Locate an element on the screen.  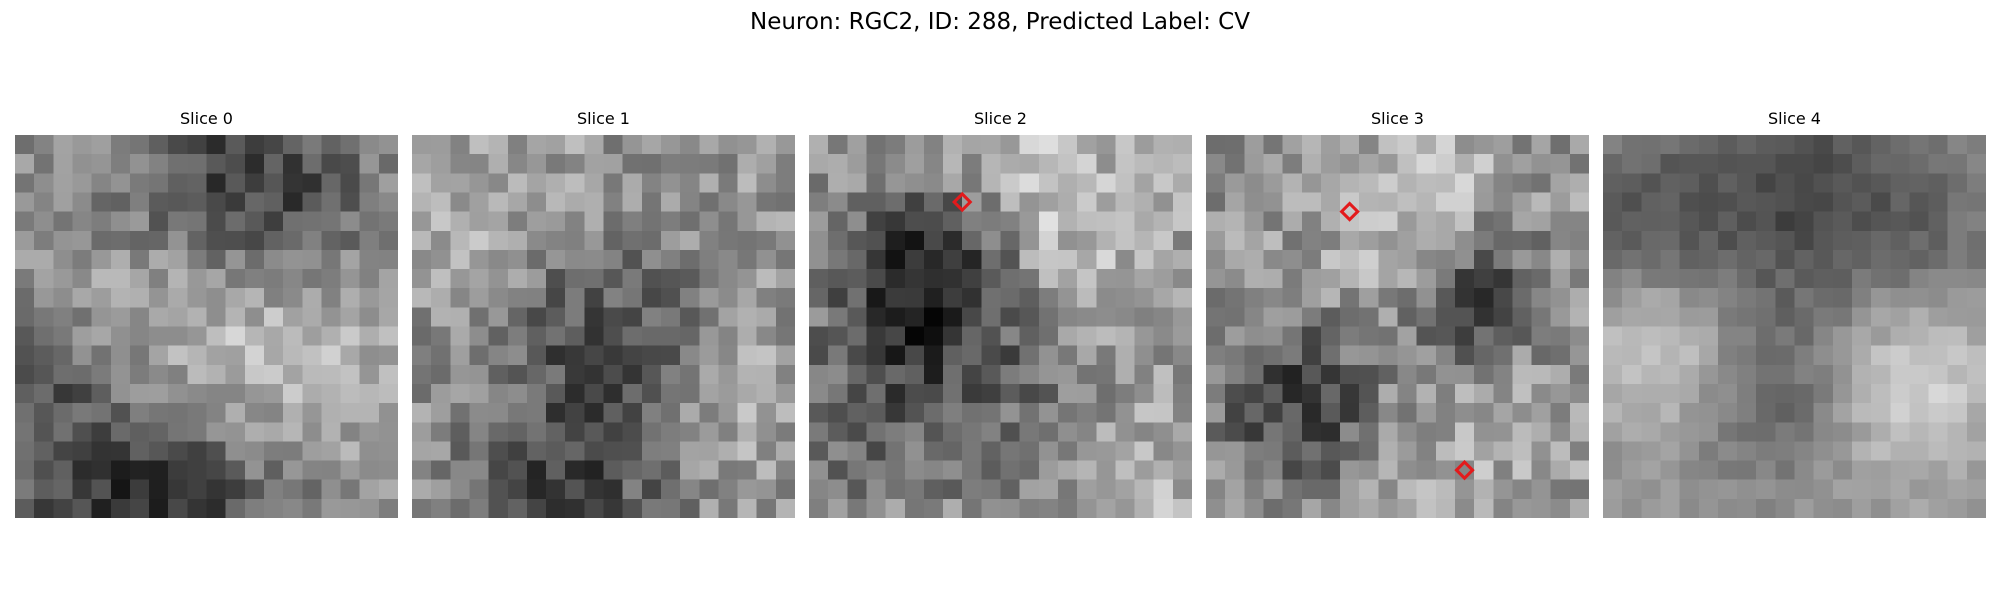
slice-title: Slice 2 is located at coordinates (1000, 118).